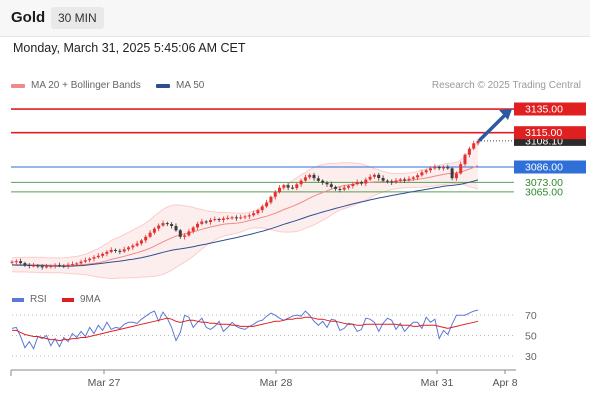 The image size is (590, 400). I want to click on rsi-tick-30: 30, so click(531, 357).